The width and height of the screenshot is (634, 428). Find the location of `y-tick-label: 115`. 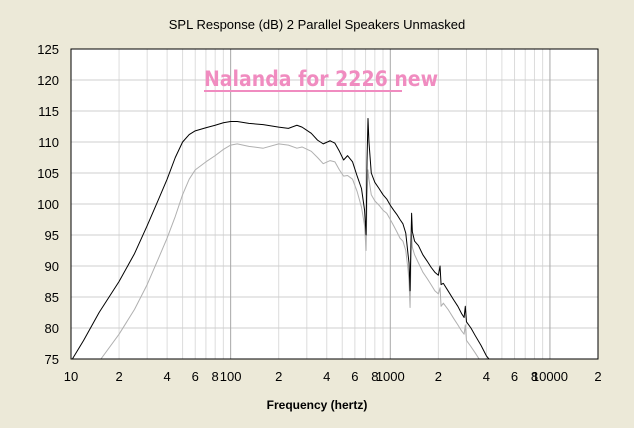

y-tick-label: 115 is located at coordinates (48, 111).